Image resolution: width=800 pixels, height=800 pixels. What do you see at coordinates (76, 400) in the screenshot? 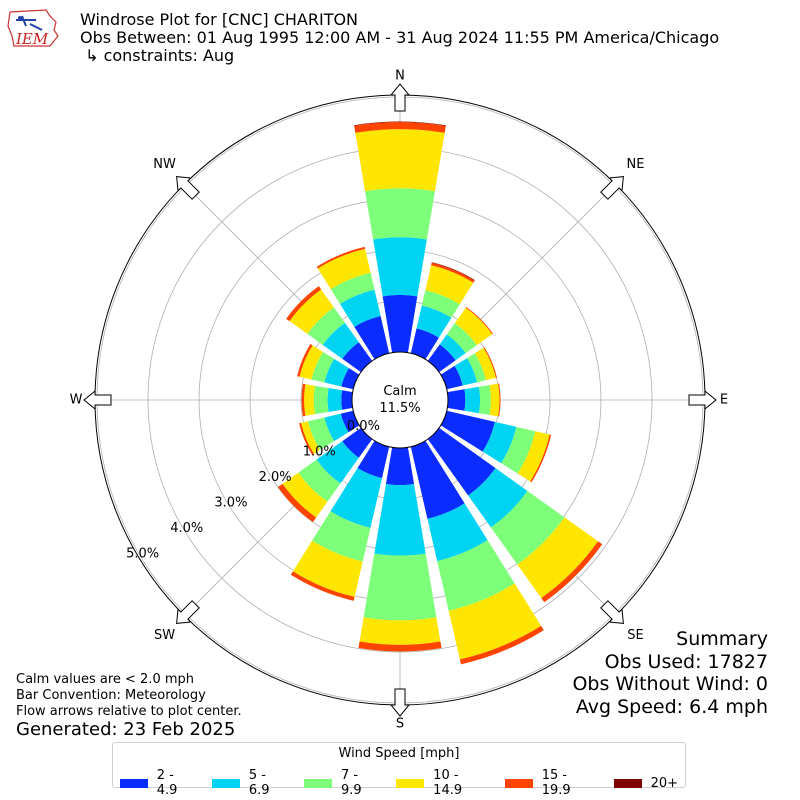
I see `direction-label-w: W` at bounding box center [76, 400].